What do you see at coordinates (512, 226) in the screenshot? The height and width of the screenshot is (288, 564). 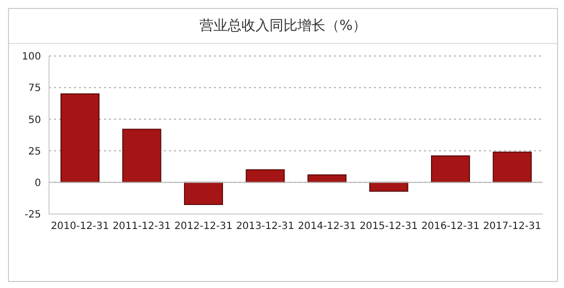 I see `x-tick-label: 2017-12-31` at bounding box center [512, 226].